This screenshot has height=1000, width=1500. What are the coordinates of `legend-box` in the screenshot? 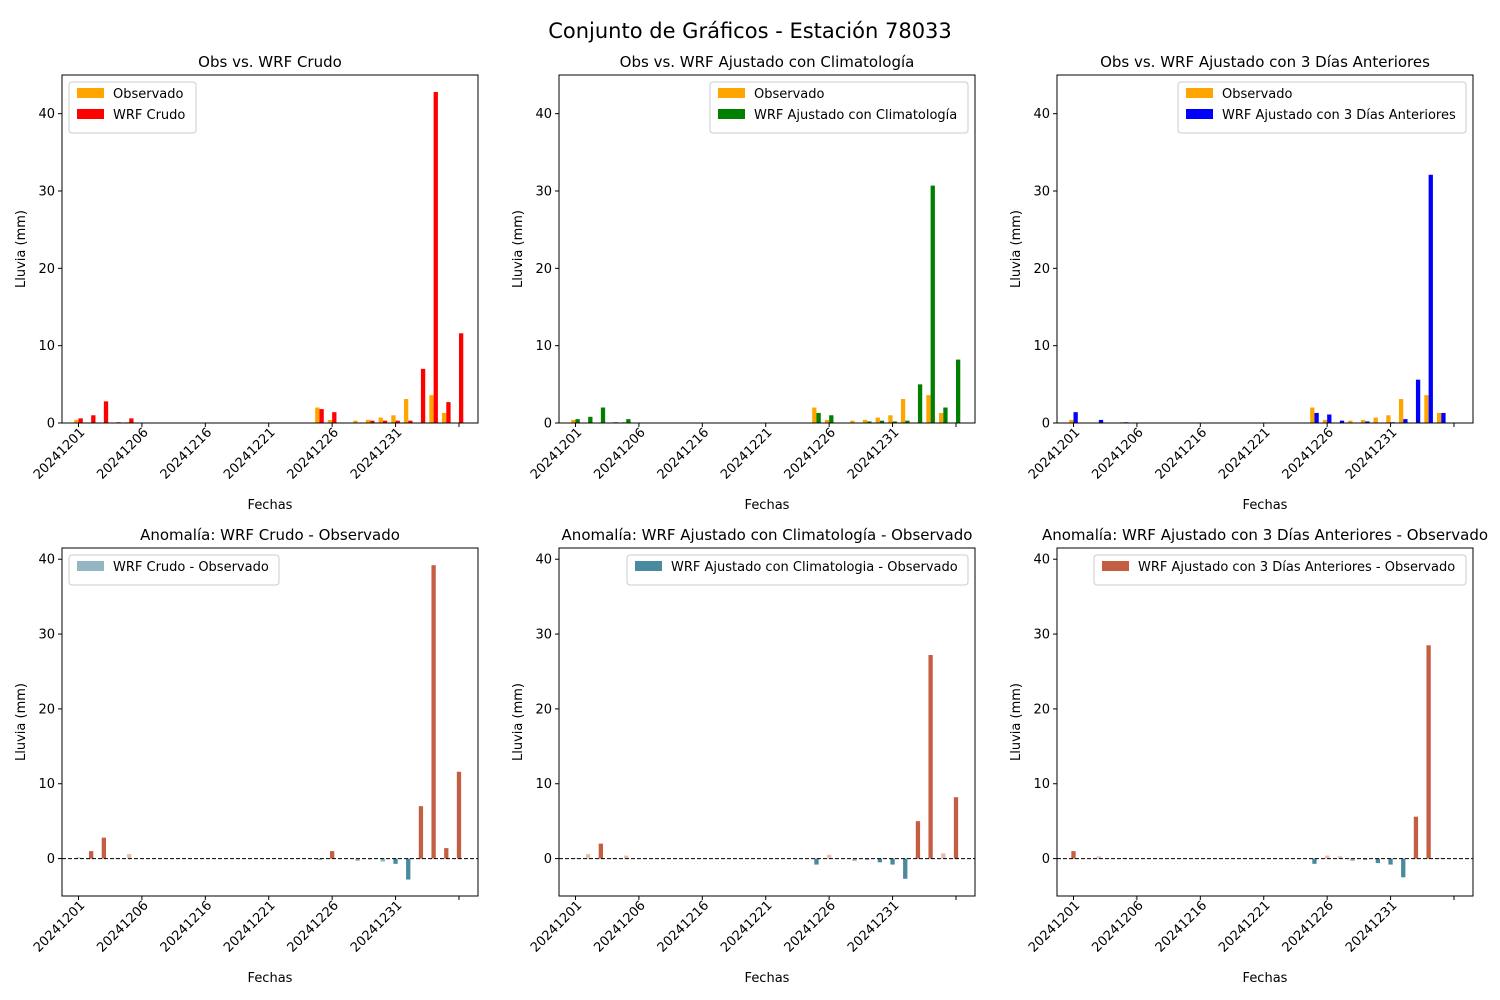 It's located at (839, 107).